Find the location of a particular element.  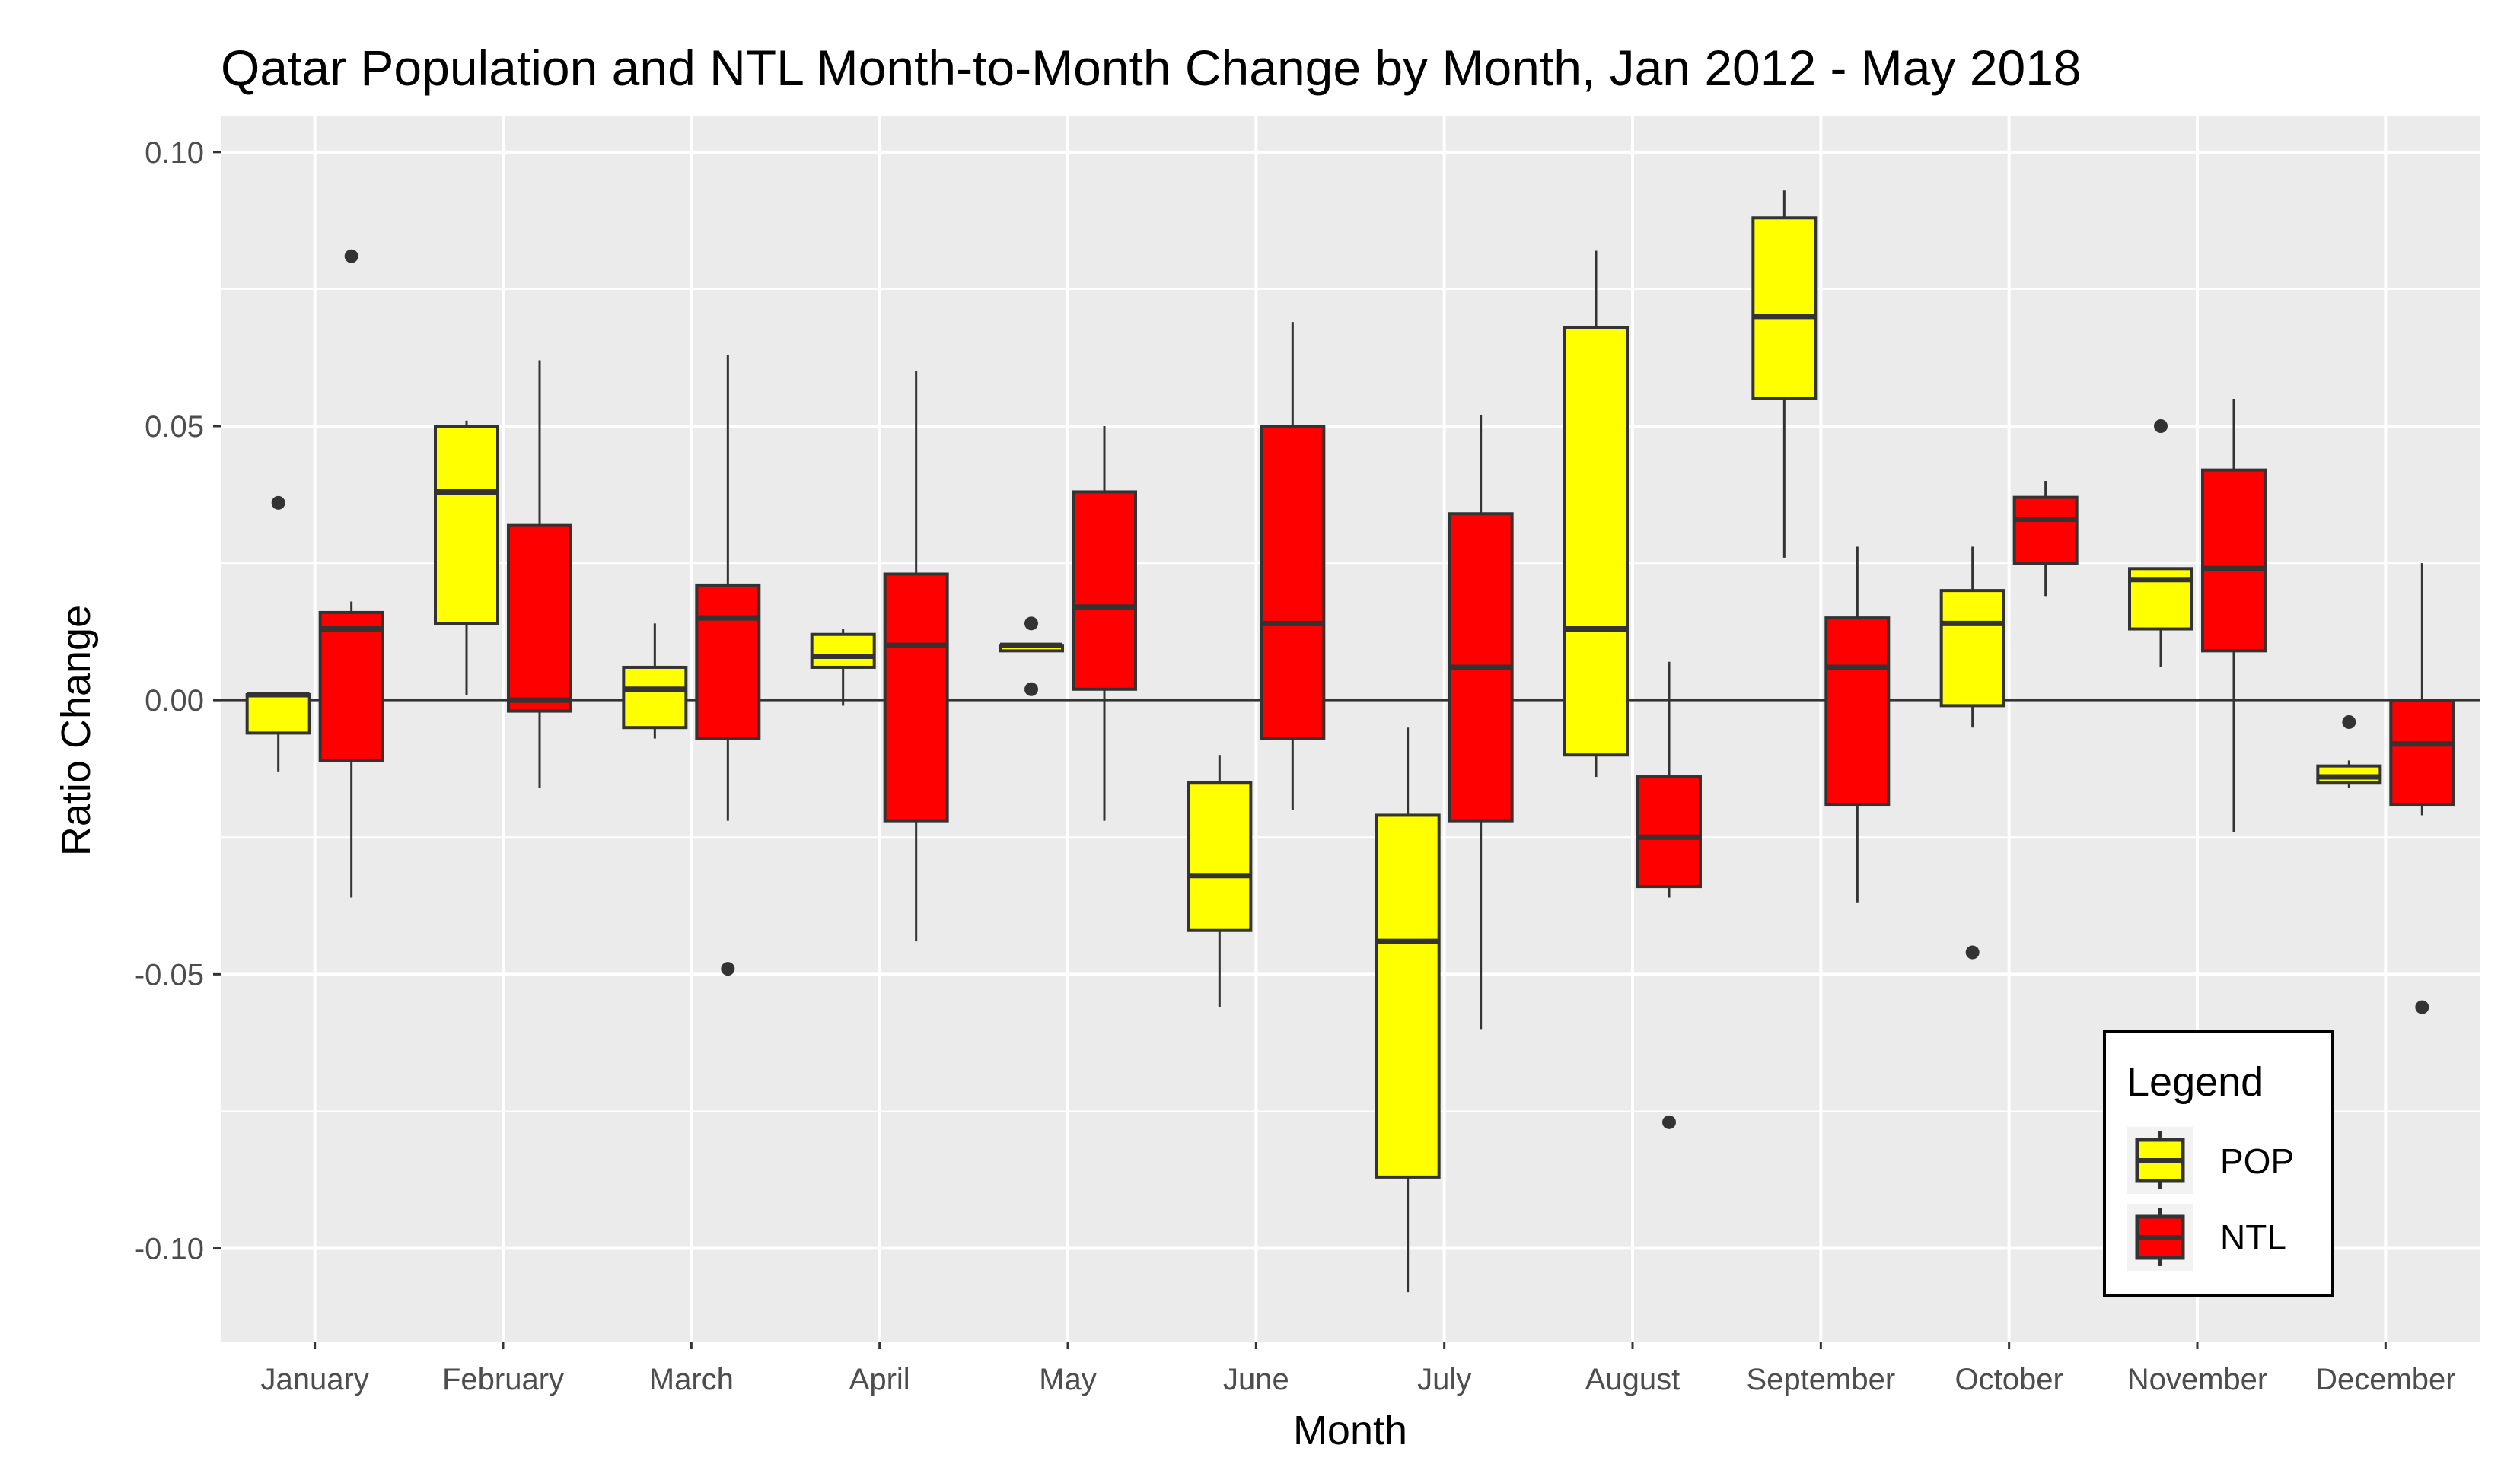

box-ntl-december is located at coordinates (2422, 788).